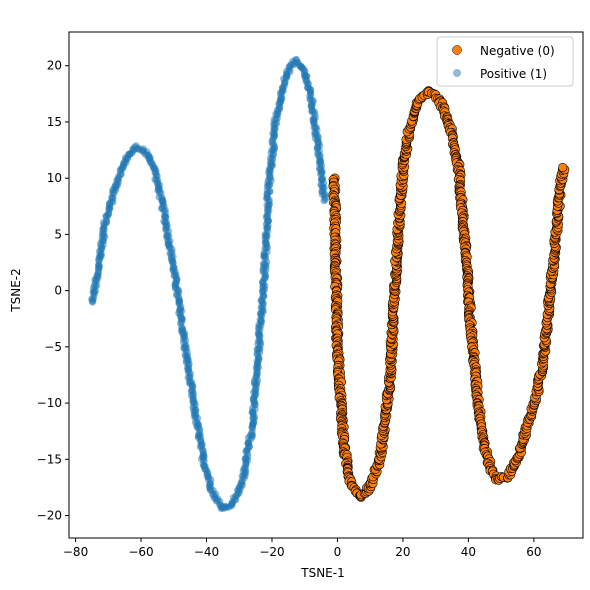 Image resolution: width=590 pixels, height=590 pixels. What do you see at coordinates (271, 552) in the screenshot?
I see `x-tick-label: −20` at bounding box center [271, 552].